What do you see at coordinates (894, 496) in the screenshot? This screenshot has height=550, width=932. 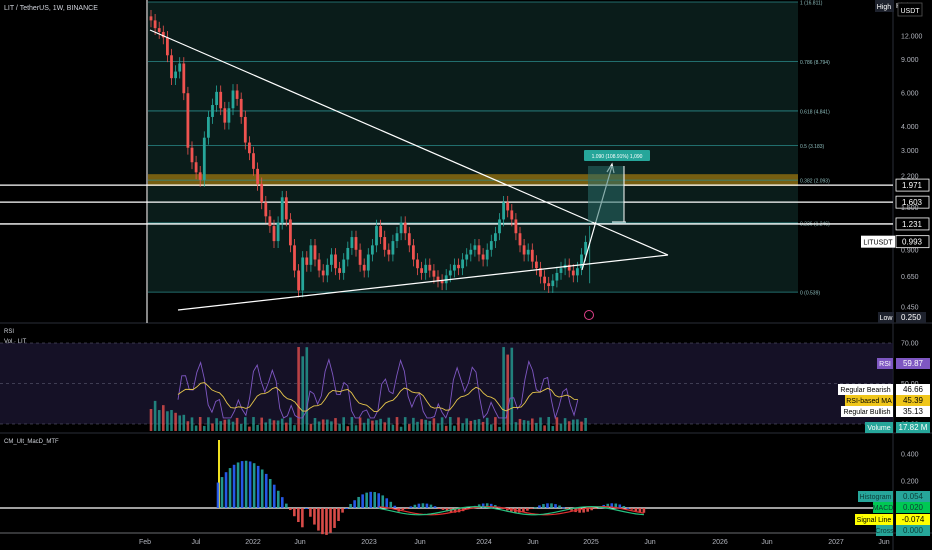 I see `macd-badge: Histogram 0.054` at bounding box center [894, 496].